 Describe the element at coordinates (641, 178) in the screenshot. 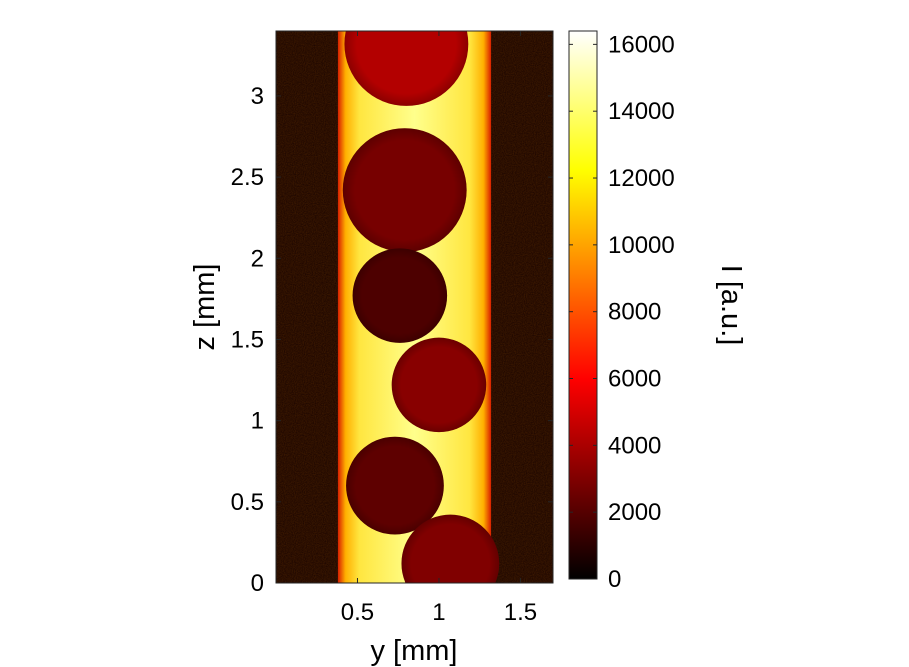

I see `colorbar-tick-label: 12000` at that location.